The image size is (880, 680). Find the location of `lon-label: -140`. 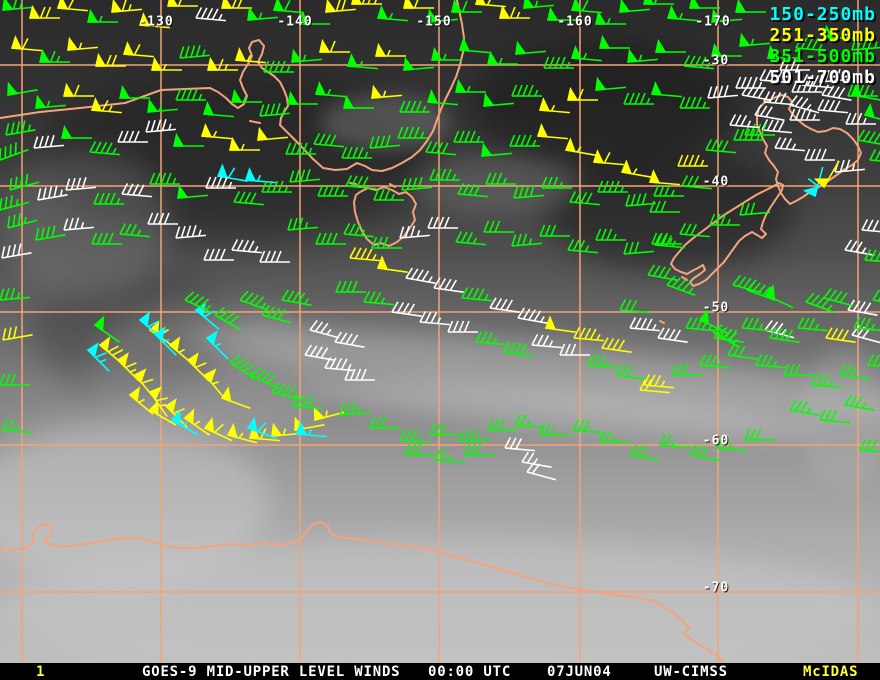

lon-label: -140 is located at coordinates (295, 22).